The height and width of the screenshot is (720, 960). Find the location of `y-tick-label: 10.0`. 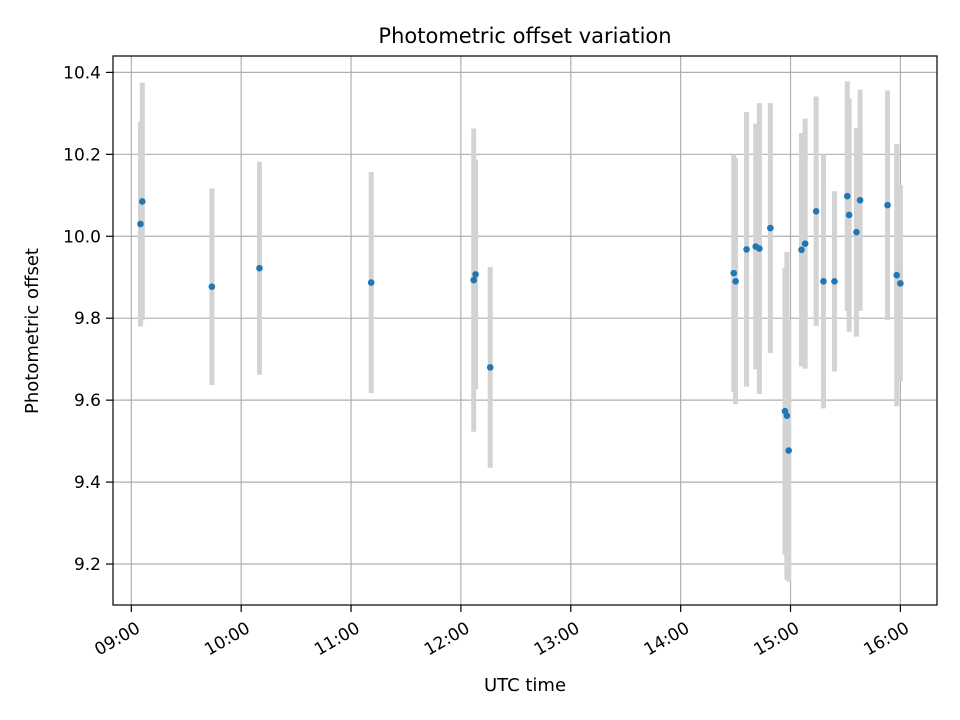

y-tick-label: 10.0 is located at coordinates (82, 237).